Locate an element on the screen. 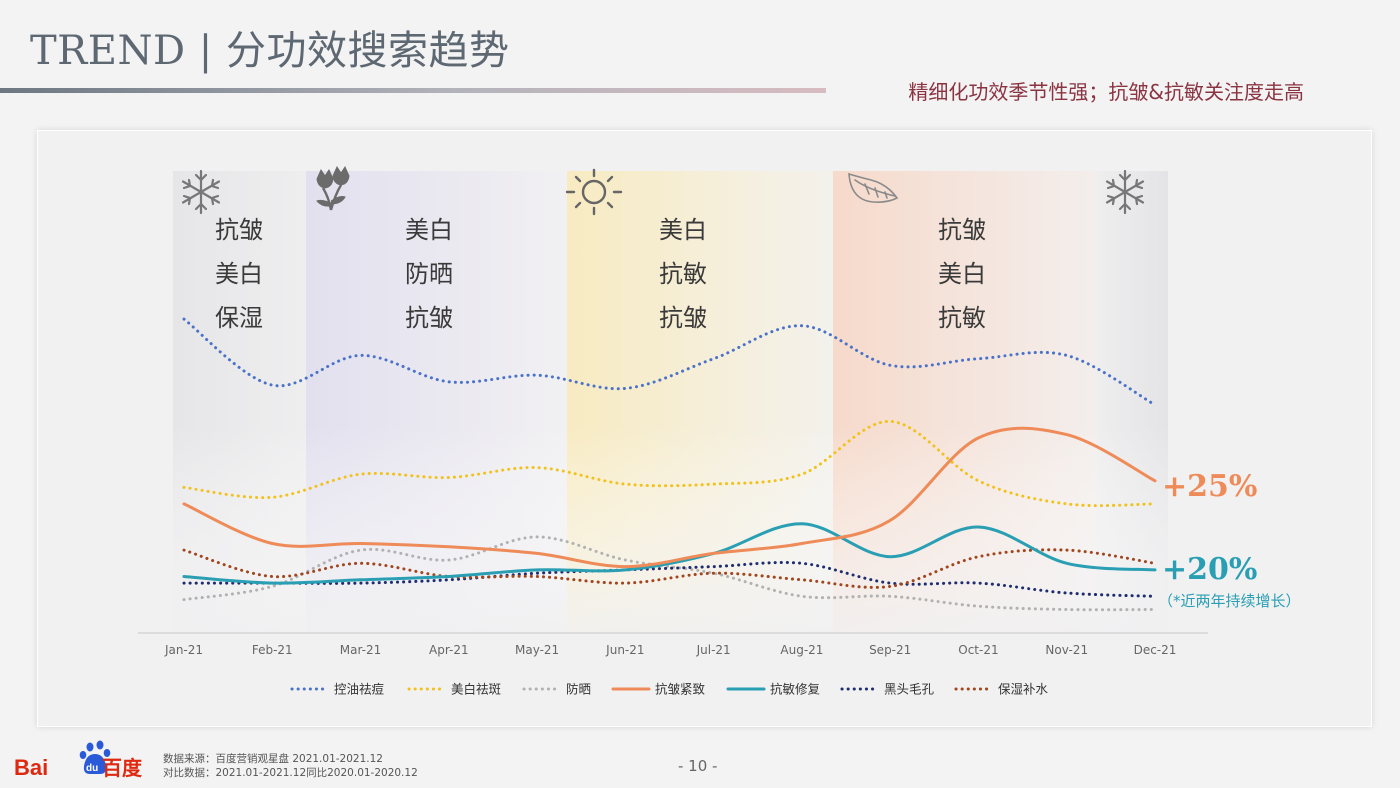  x-tick-label: Jun-21 is located at coordinates (624, 650).